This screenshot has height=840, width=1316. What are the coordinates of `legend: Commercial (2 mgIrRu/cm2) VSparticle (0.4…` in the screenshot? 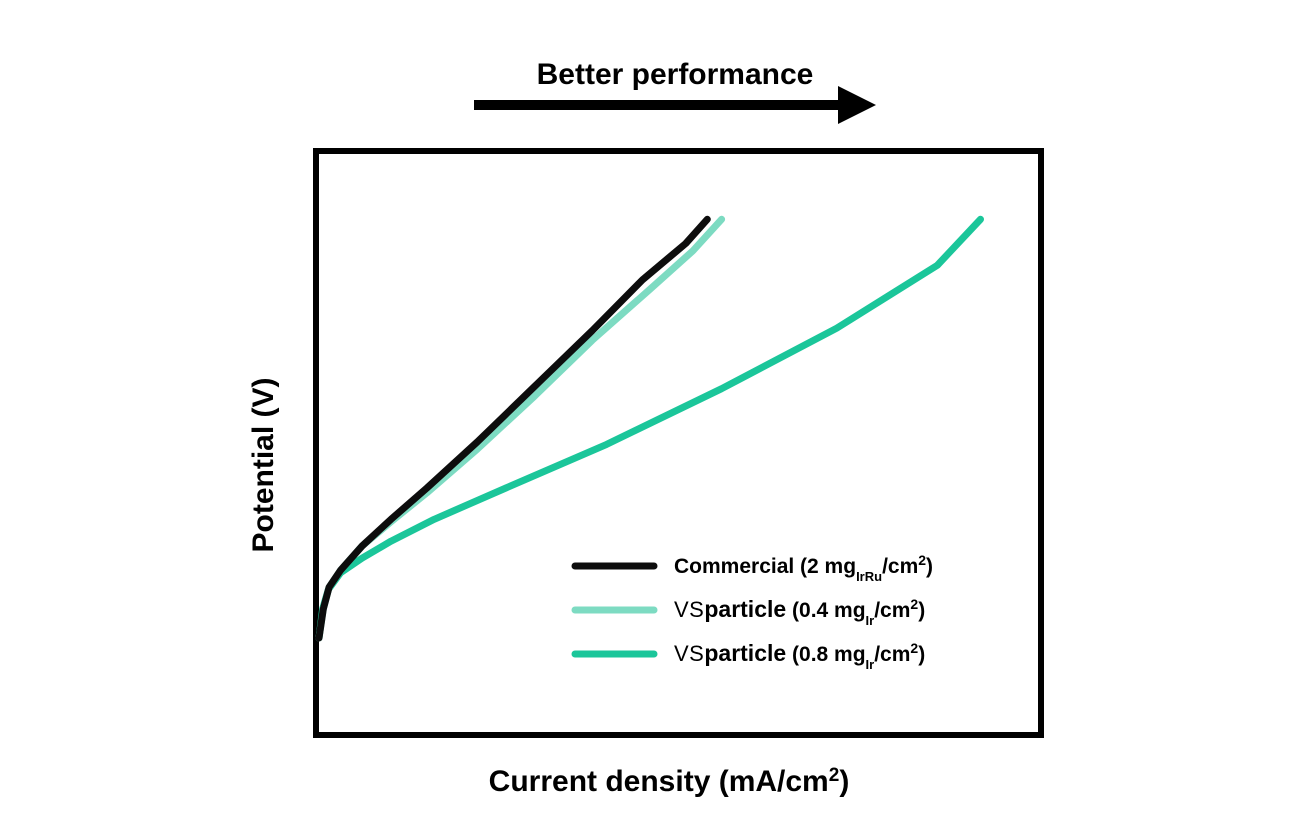 It's located at (752, 612).